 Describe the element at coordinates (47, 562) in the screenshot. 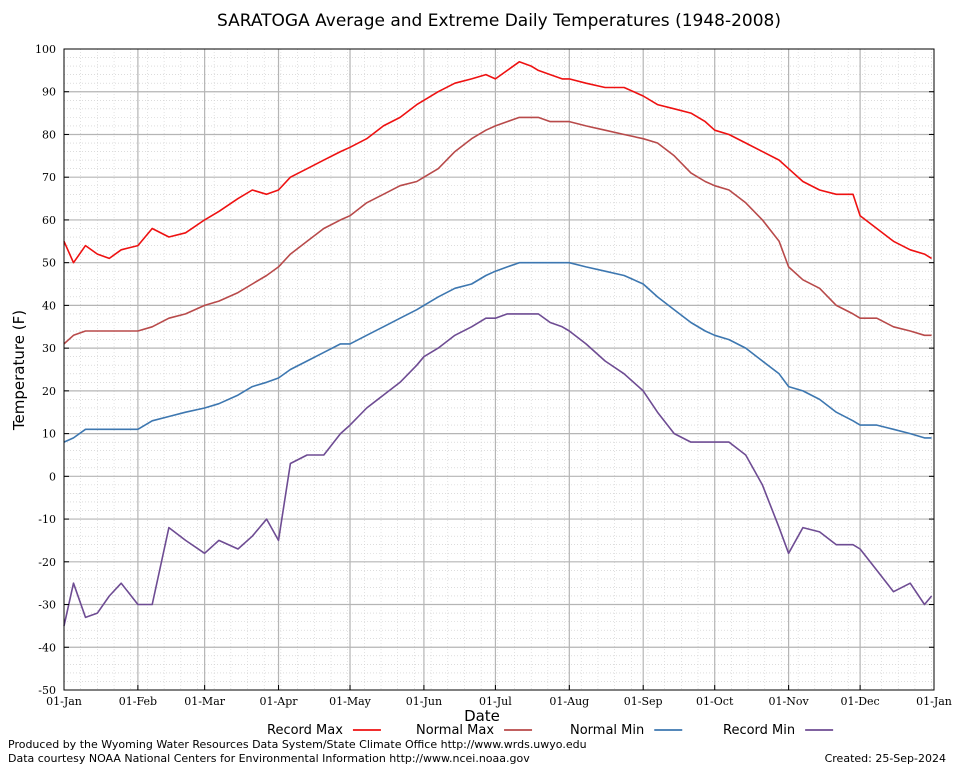

I see `y-tick-label: -20` at that location.